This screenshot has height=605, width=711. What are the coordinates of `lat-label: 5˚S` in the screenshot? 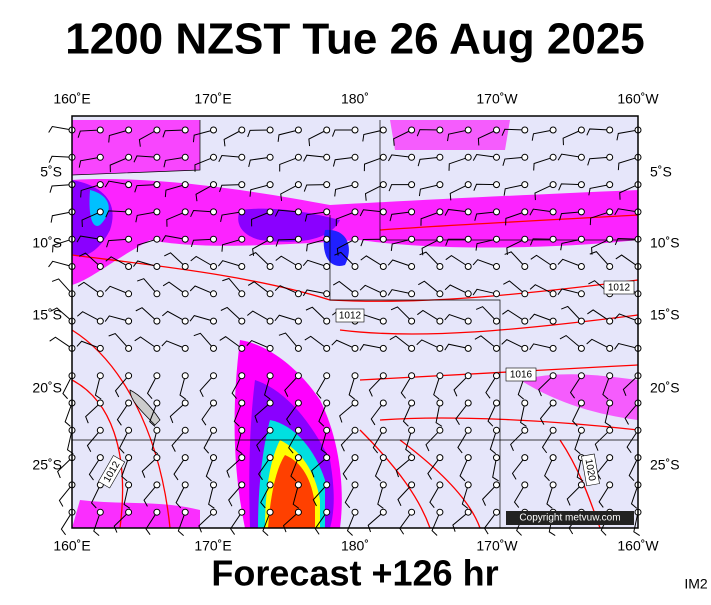 It's located at (51, 172).